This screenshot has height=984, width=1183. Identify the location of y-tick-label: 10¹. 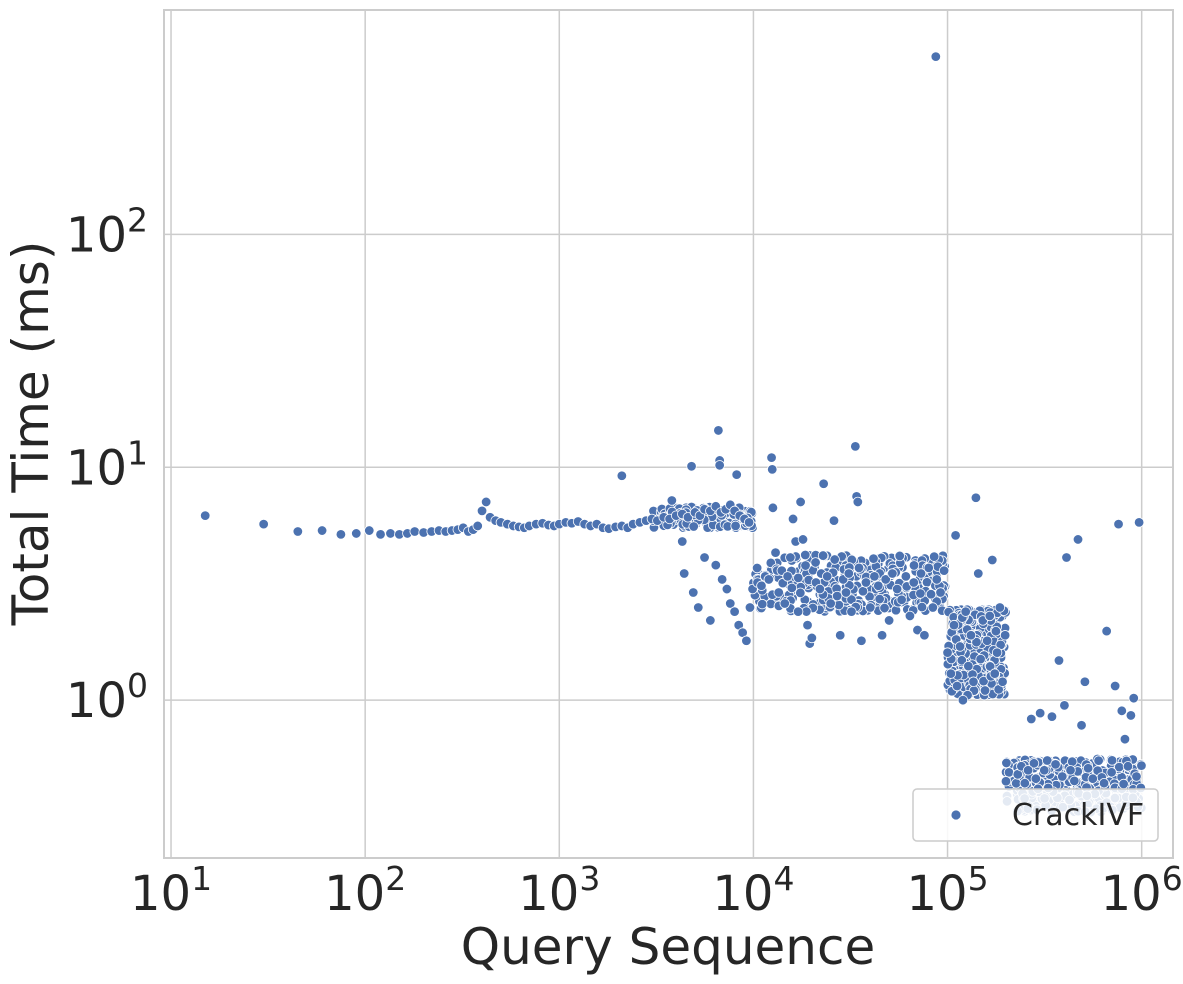
(107, 464).